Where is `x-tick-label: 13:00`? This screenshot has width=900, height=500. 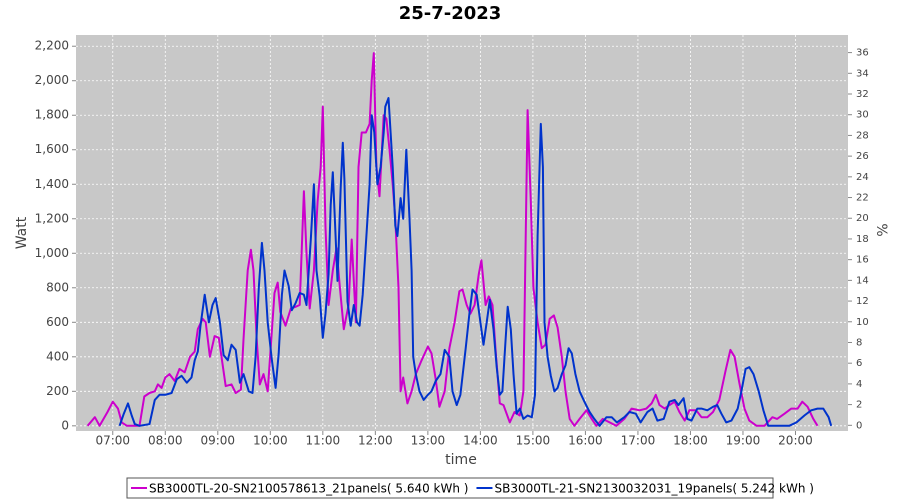 x-tick-label: 13:00 is located at coordinates (428, 441).